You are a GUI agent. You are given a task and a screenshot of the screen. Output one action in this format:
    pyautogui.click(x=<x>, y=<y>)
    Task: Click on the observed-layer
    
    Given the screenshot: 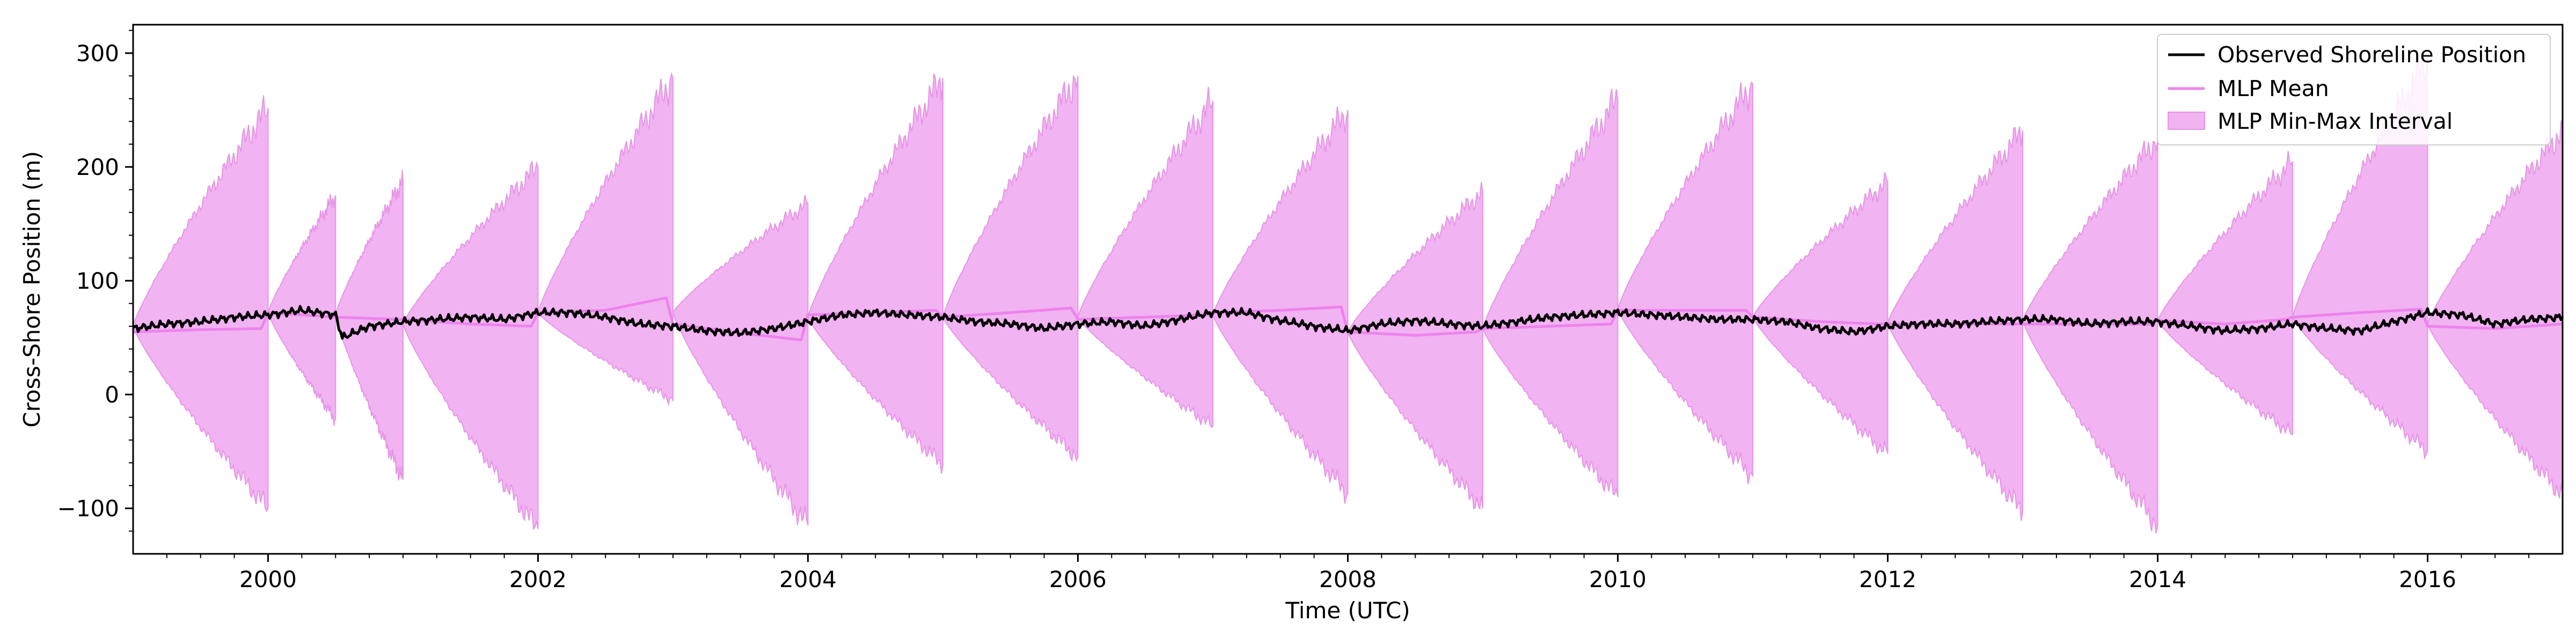 What is the action you would take?
    pyautogui.click(x=1348, y=322)
    